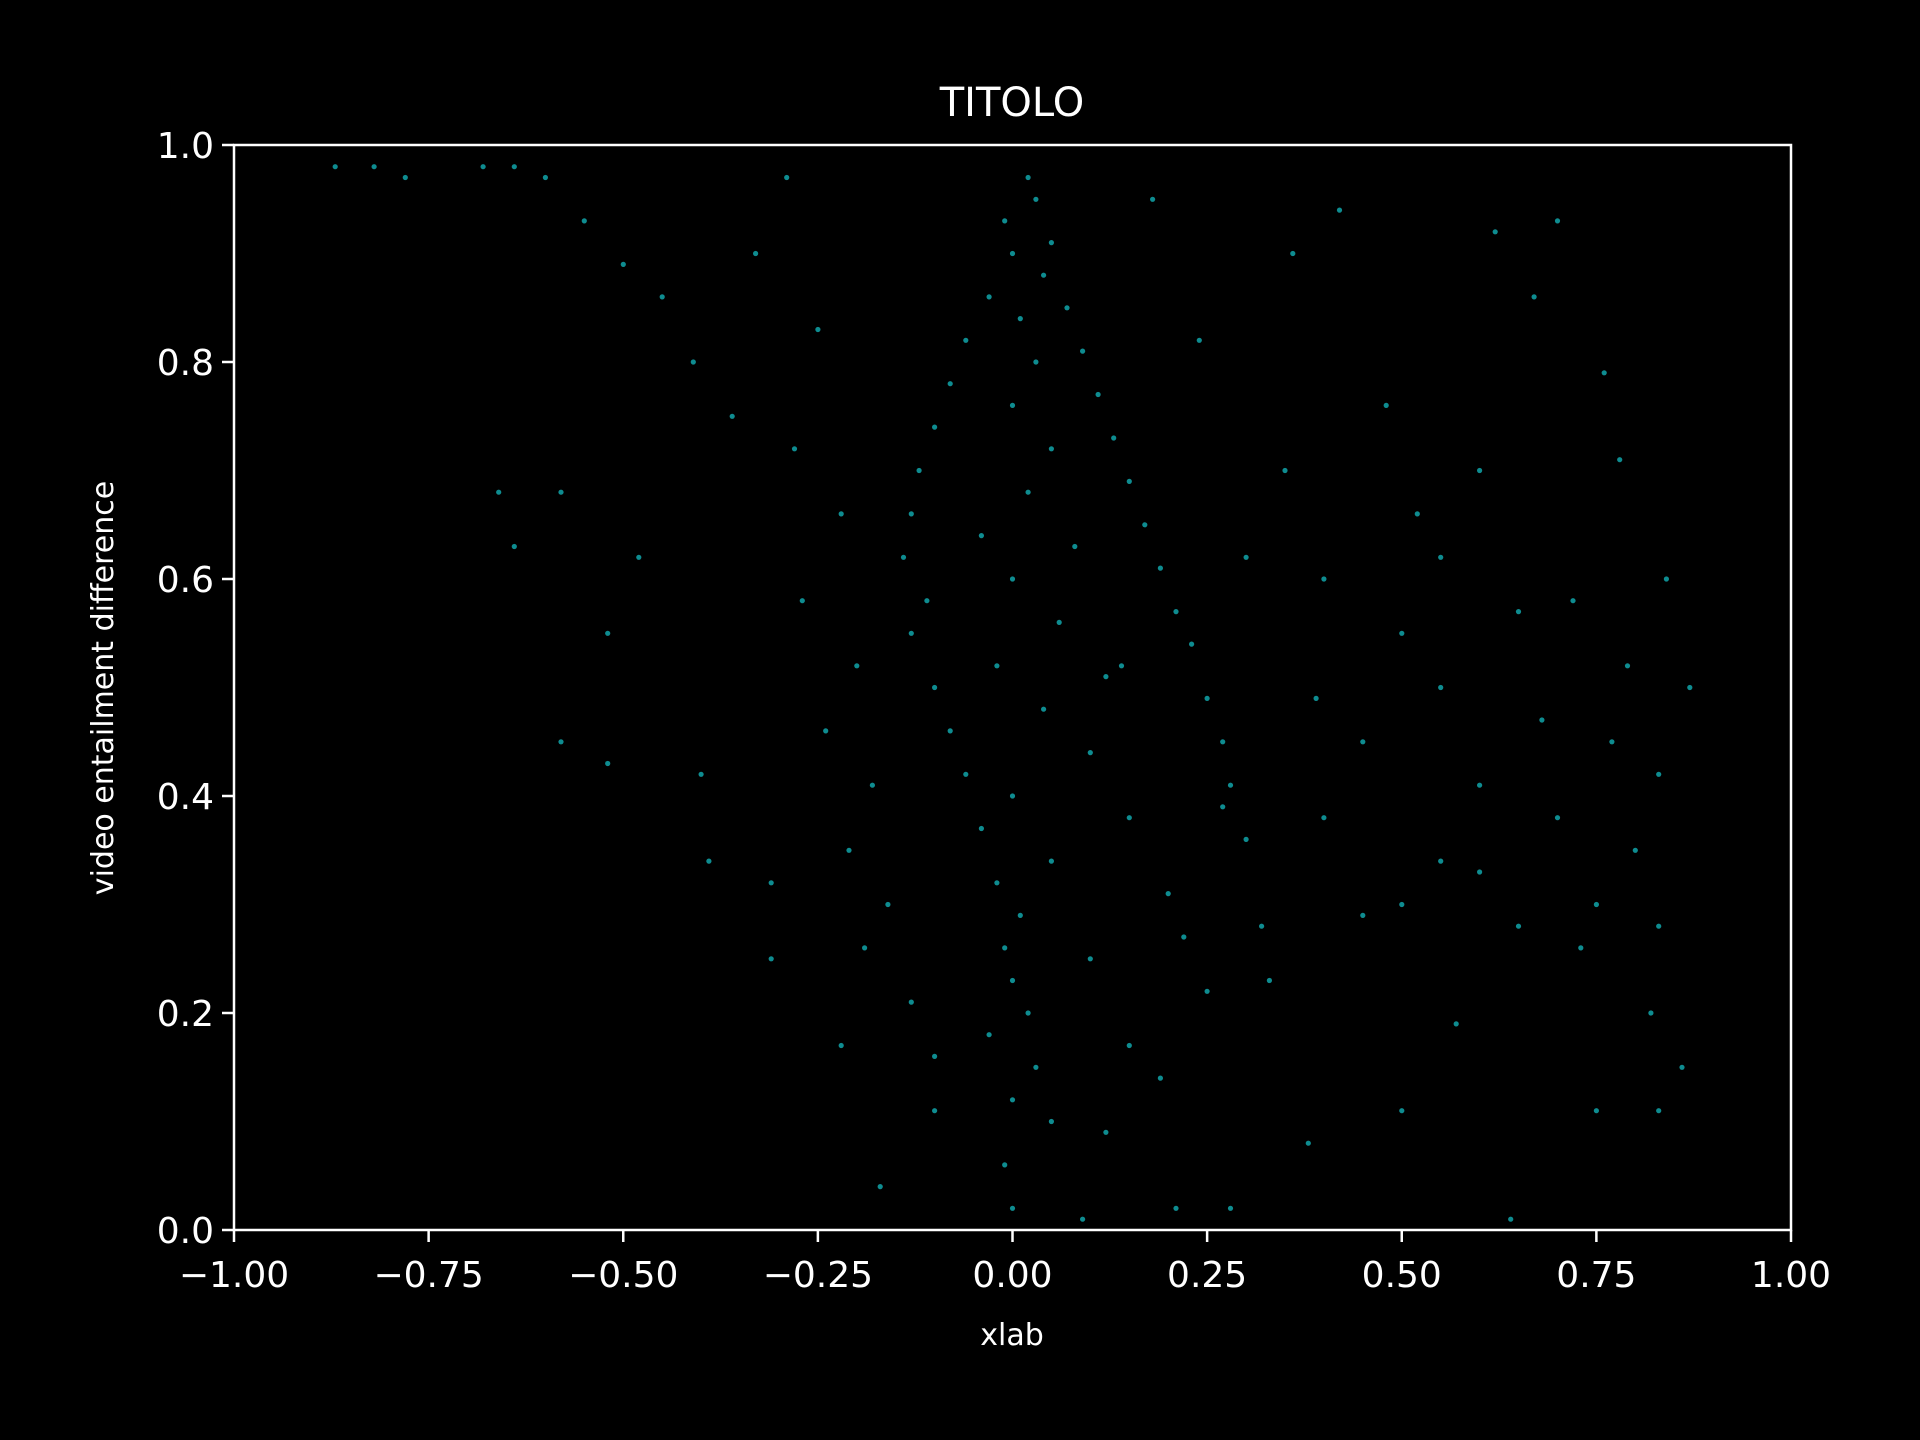 The image size is (1920, 1440). What do you see at coordinates (1791, 1275) in the screenshot?
I see `x-tick-label: 1.00` at bounding box center [1791, 1275].